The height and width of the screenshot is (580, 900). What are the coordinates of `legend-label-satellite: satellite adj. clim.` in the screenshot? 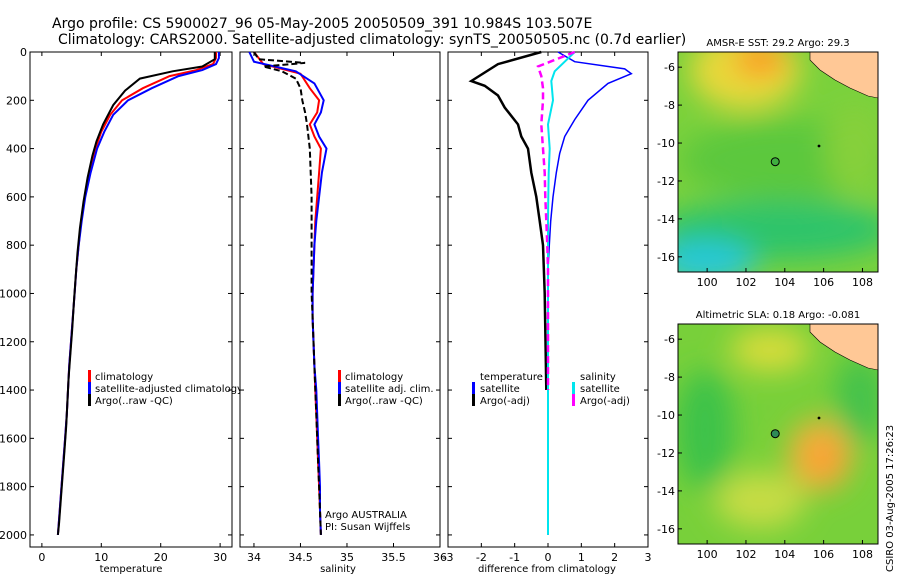 It's located at (389, 389).